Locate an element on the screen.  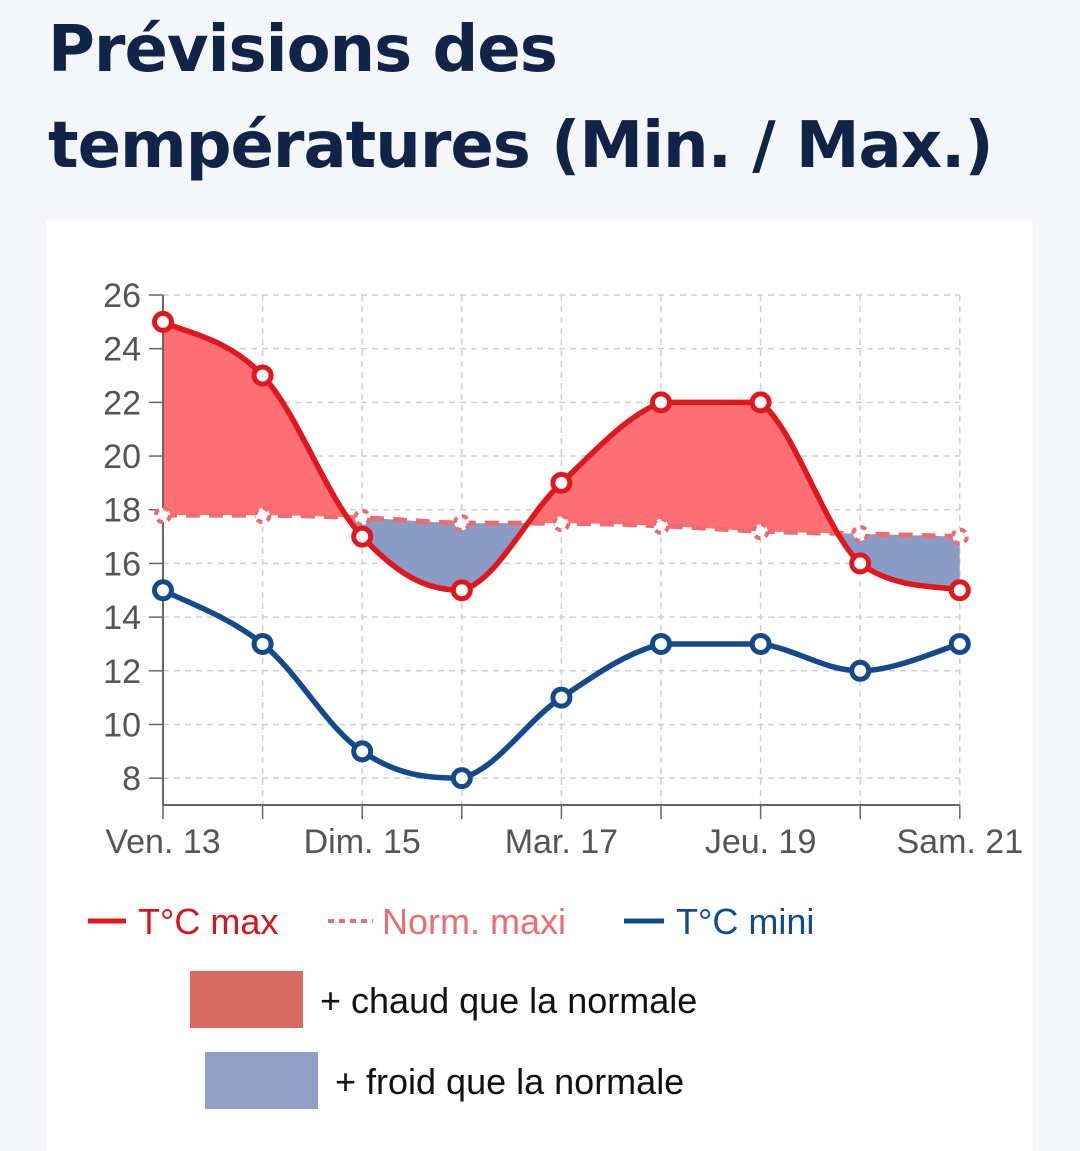
x-tick-label: Sam. 21 is located at coordinates (959, 842).